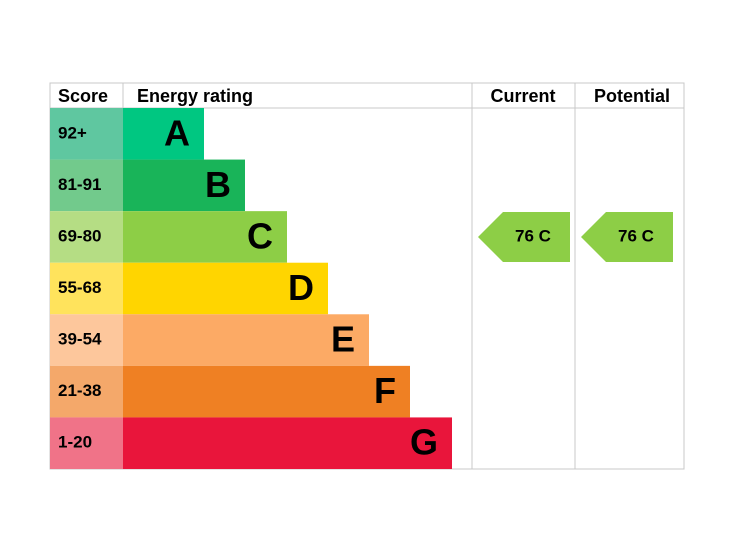  I want to click on current-arrow: 76 C, so click(524, 237).